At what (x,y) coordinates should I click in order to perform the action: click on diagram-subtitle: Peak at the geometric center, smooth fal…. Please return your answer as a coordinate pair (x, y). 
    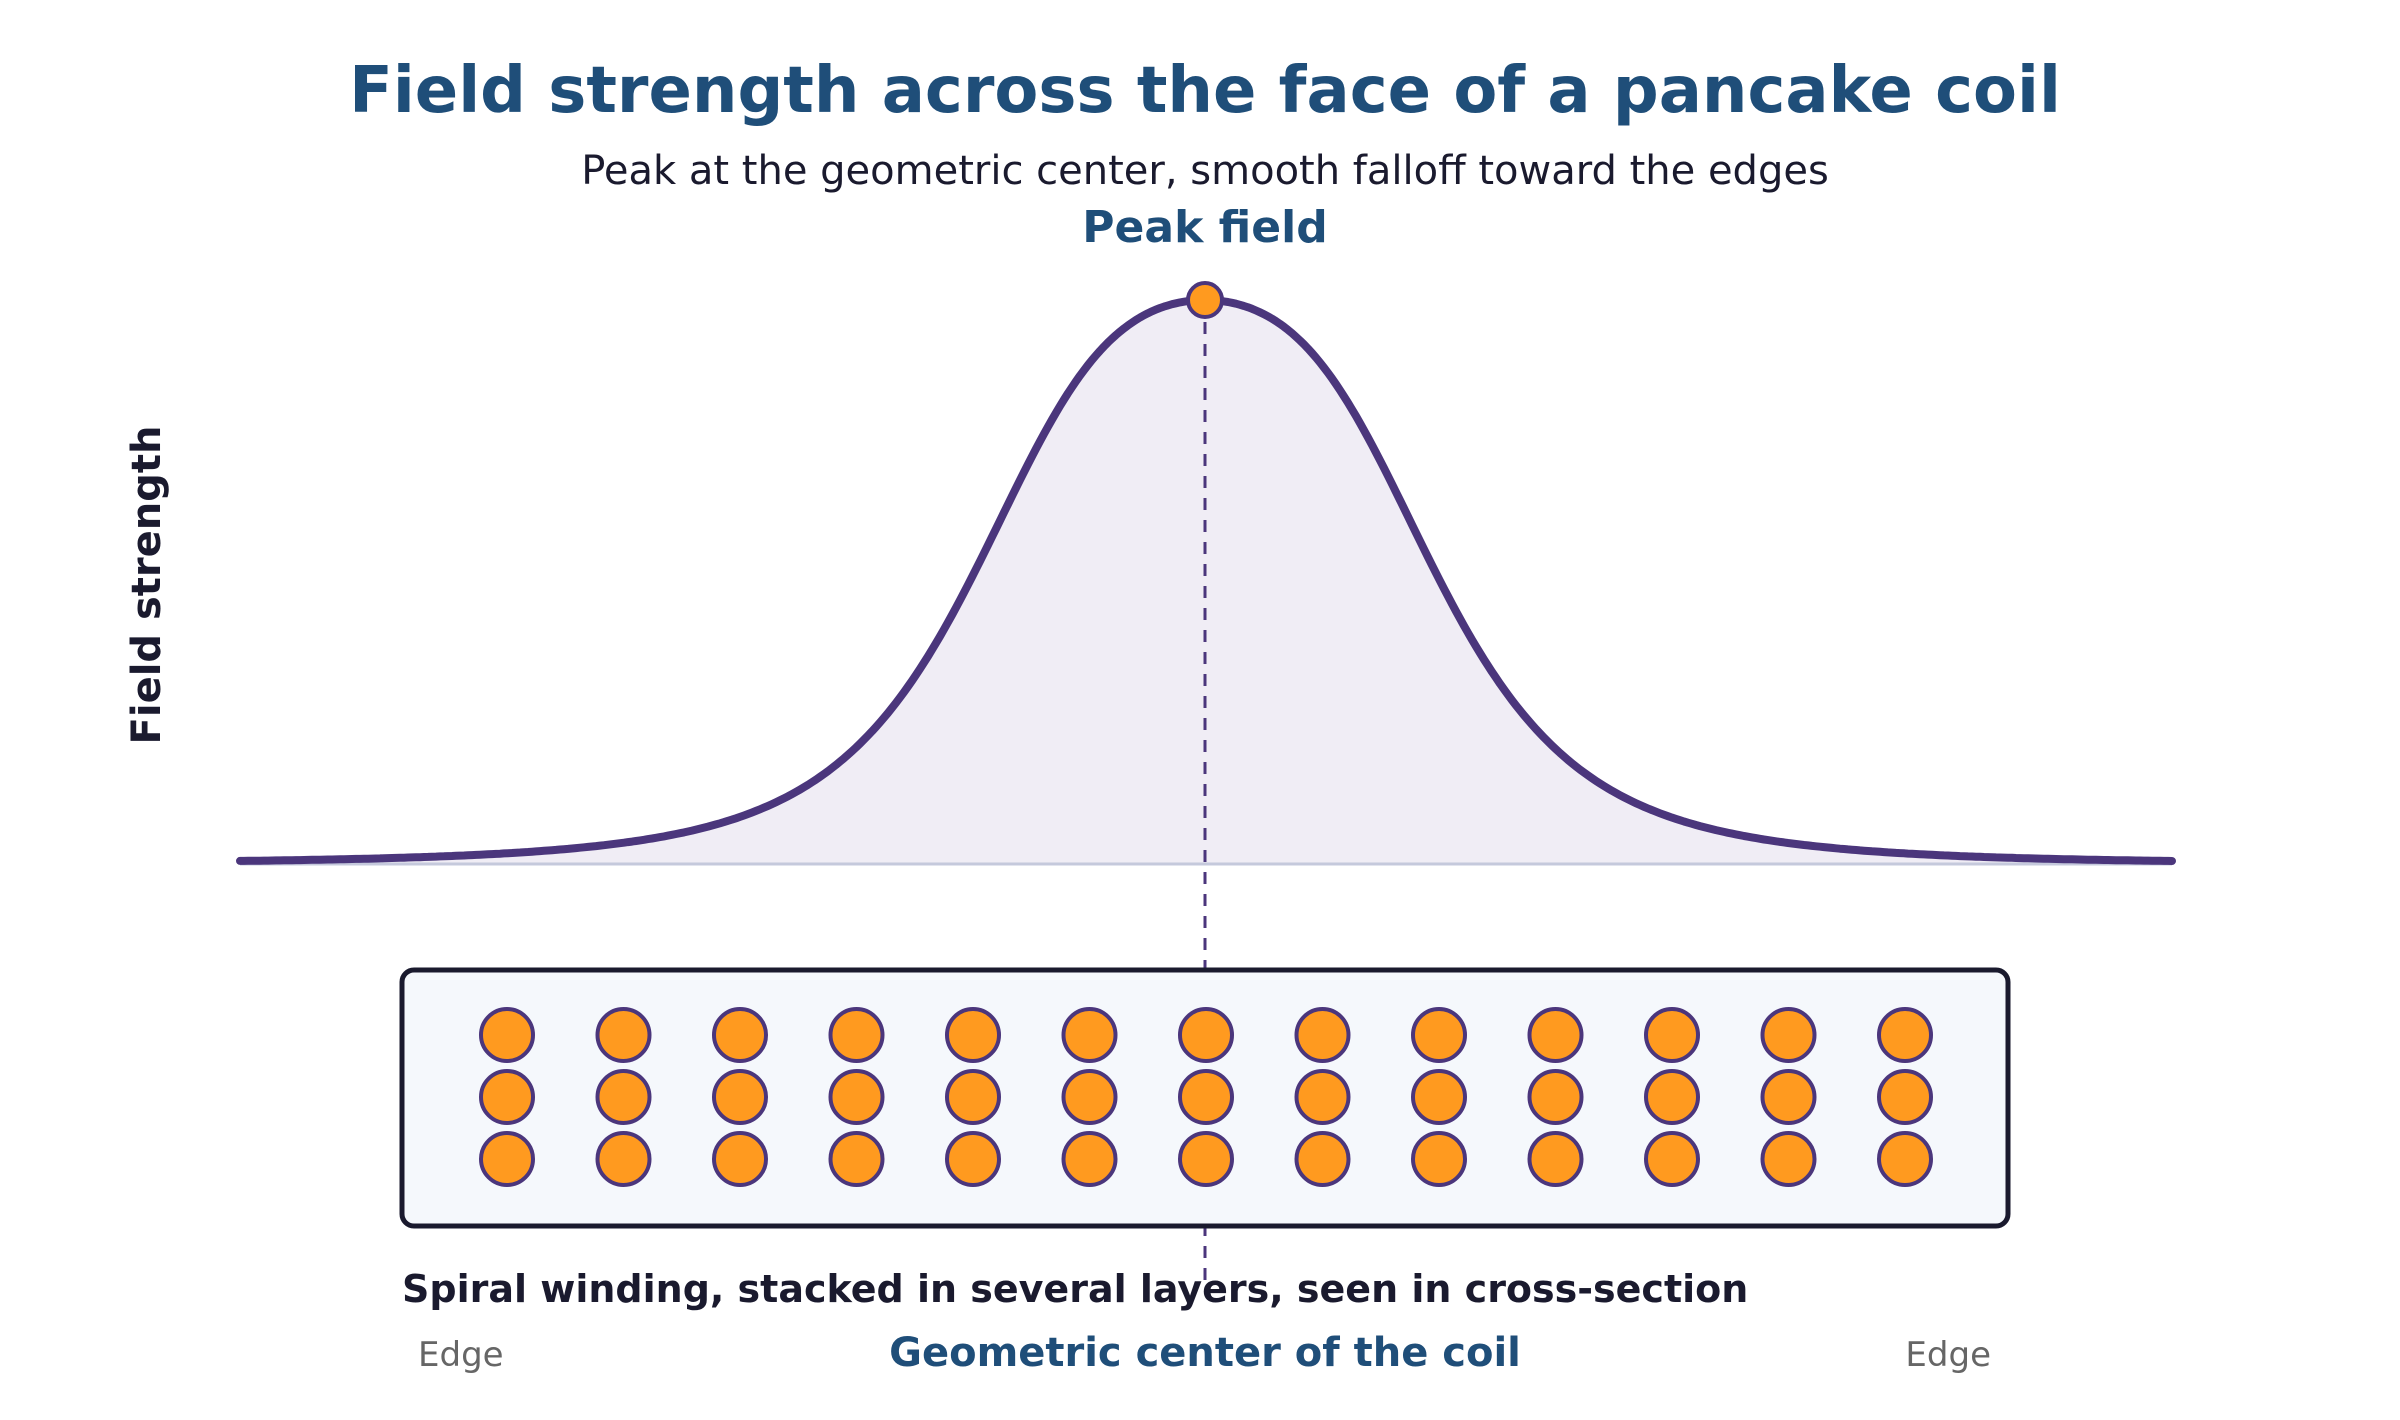
    Looking at the image, I should click on (1205, 171).